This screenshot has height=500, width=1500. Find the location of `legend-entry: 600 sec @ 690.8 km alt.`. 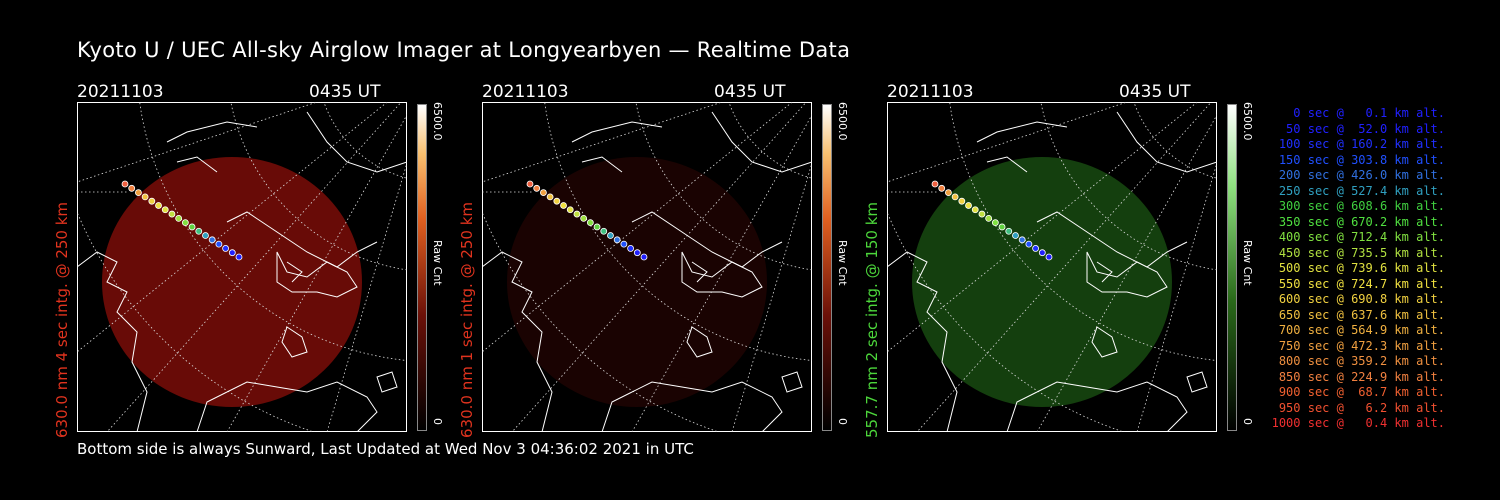

legend-entry: 600 sec @ 690.8 km alt. is located at coordinates (1361, 299).